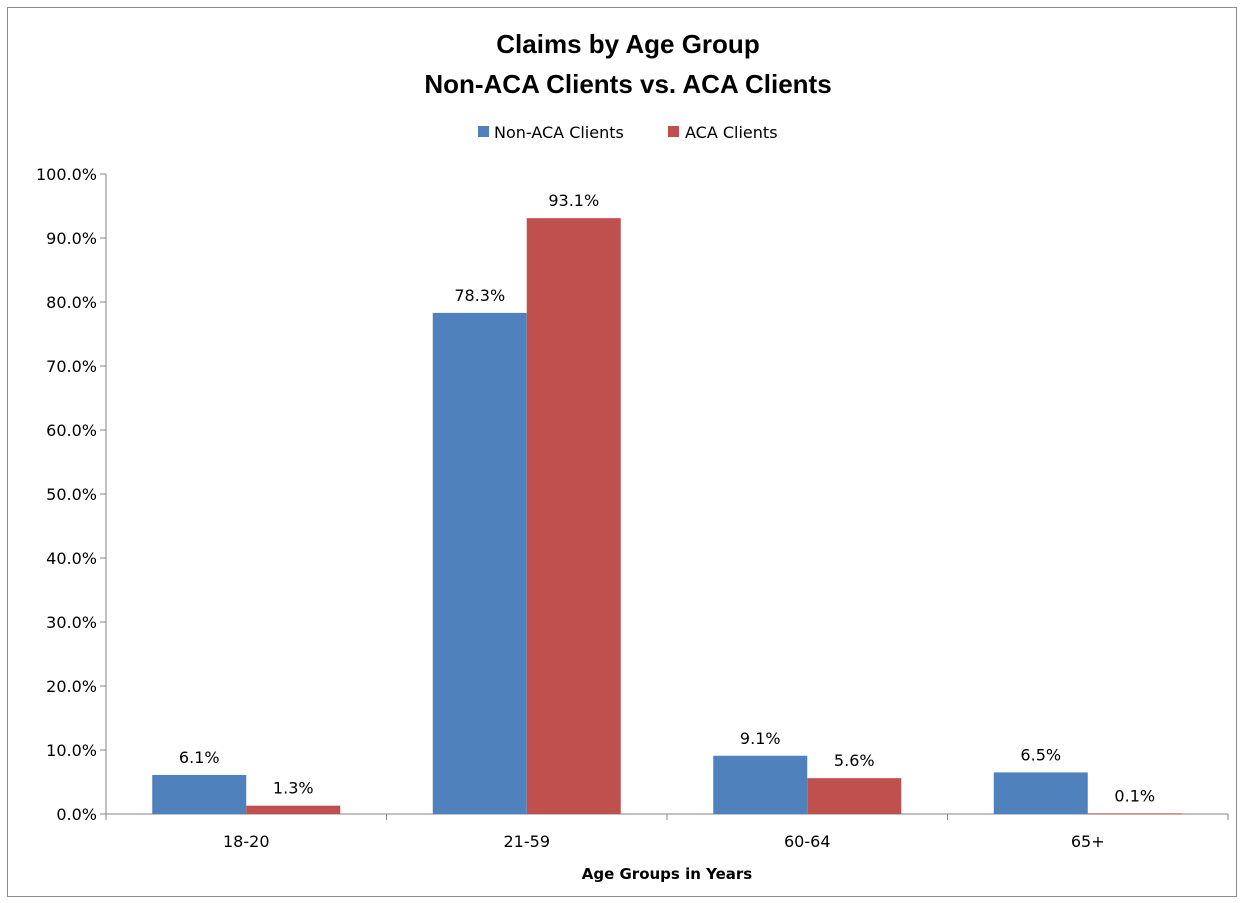 The image size is (1244, 903). I want to click on x-tick-label: 65+, so click(1088, 841).